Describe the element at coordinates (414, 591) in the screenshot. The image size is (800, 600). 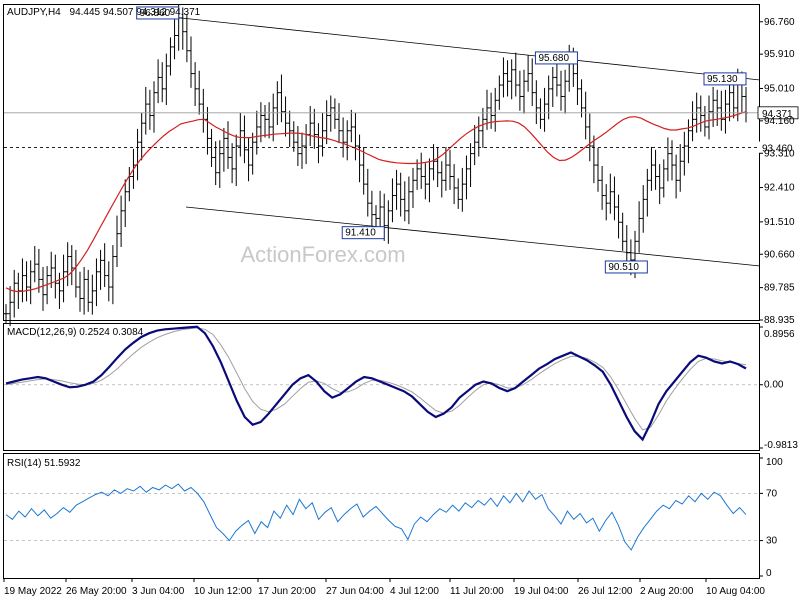
I see `x-tick-label: 4 Jul 12:00` at that location.